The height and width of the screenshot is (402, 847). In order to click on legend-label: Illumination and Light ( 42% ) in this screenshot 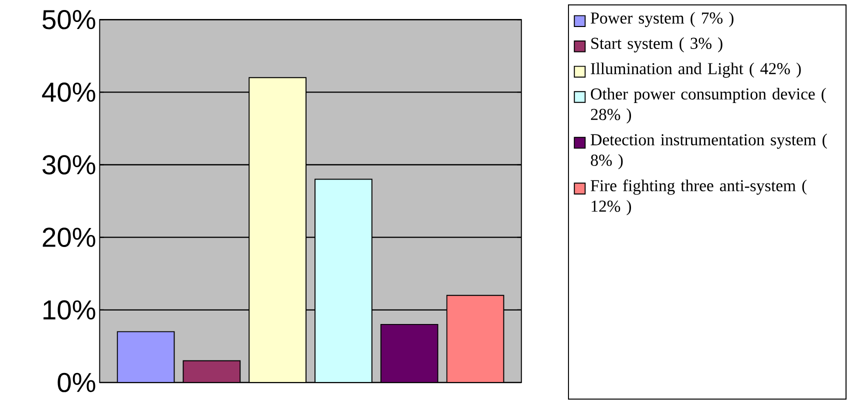, I will do `click(695, 70)`.